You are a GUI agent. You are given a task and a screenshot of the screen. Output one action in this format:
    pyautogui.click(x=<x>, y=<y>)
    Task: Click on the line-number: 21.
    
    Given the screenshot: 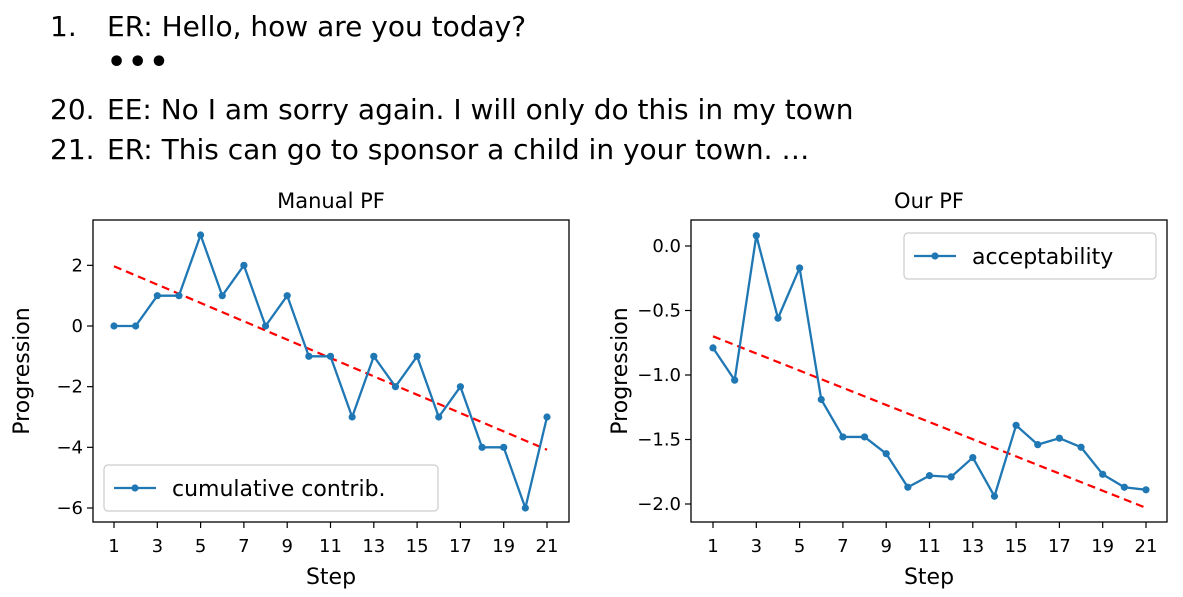 What is the action you would take?
    pyautogui.click(x=72, y=149)
    